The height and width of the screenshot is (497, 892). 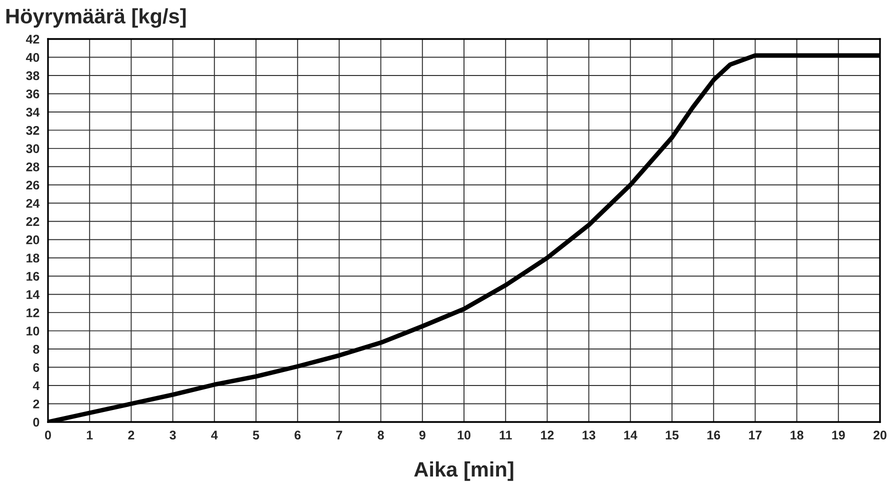 What do you see at coordinates (33, 149) in the screenshot?
I see `y-tick-label: 30` at bounding box center [33, 149].